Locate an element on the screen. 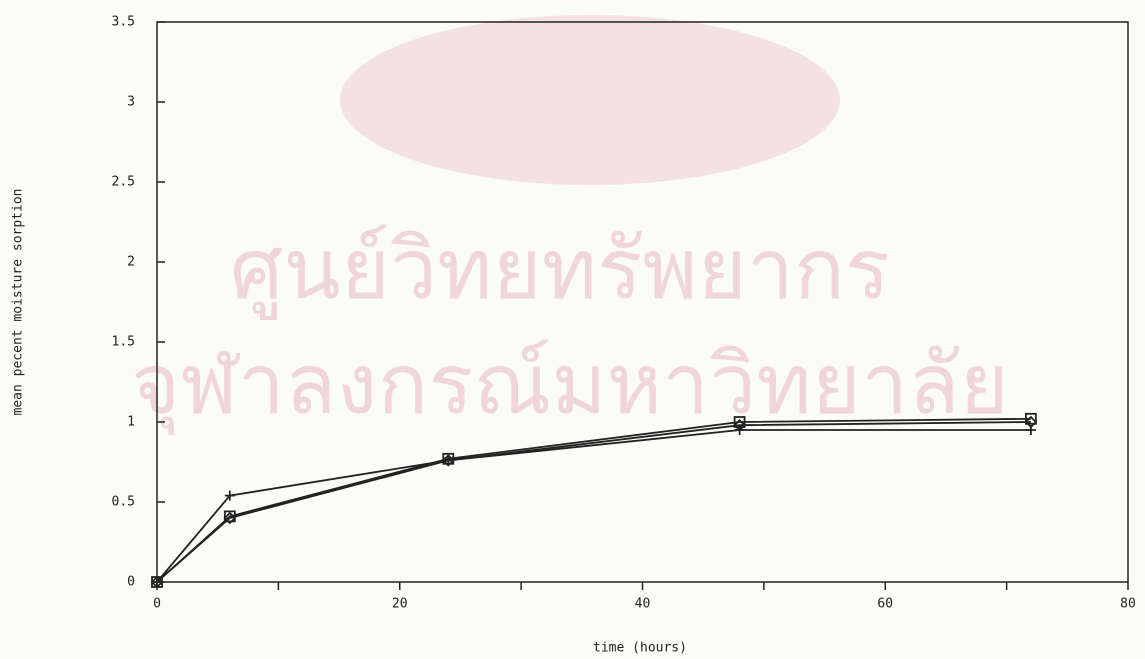 The width and height of the screenshot is (1145, 659). x-tick-label: 80 is located at coordinates (1128, 604).